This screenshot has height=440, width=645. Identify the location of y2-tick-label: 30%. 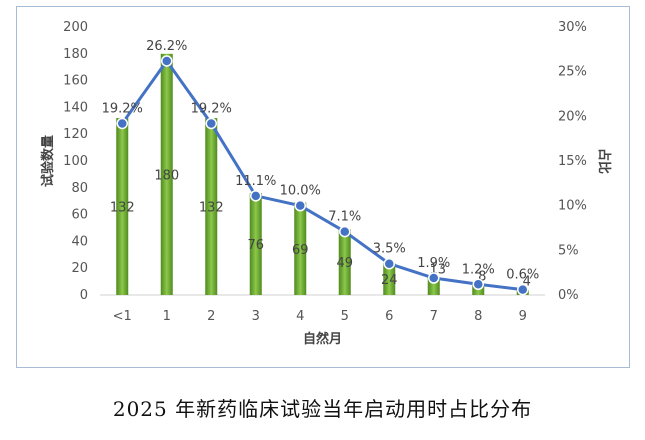
(572, 27).